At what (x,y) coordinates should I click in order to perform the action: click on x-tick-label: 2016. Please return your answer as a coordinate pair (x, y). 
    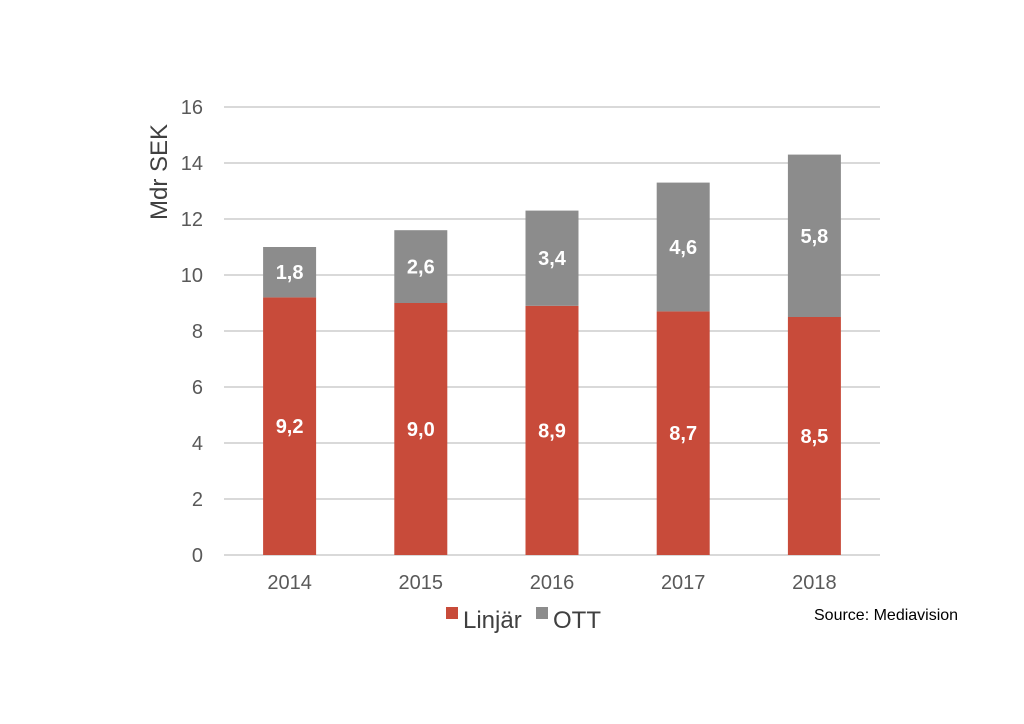
    Looking at the image, I should click on (552, 583).